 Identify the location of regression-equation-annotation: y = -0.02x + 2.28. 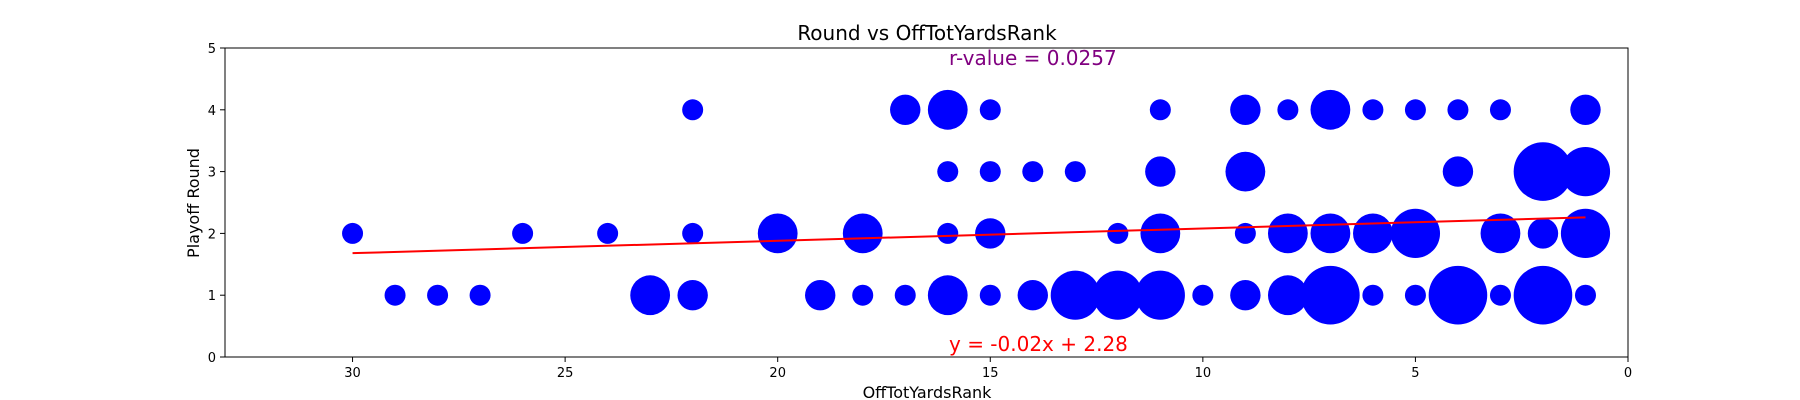
(1038, 344).